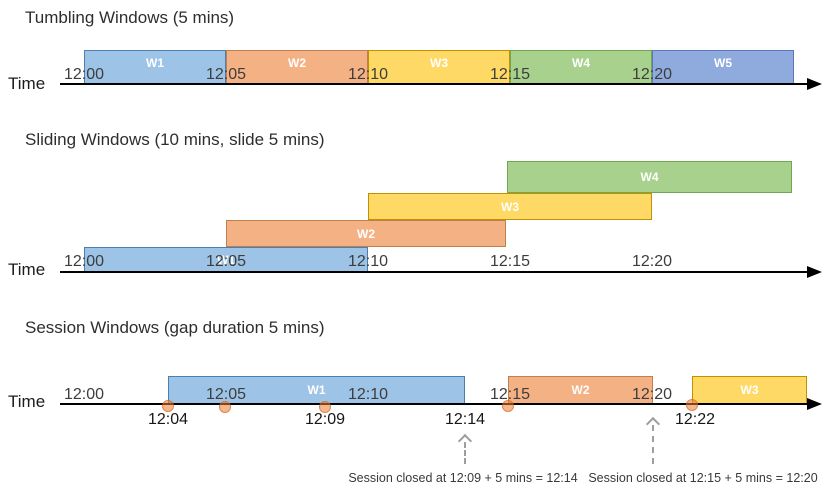  I want to click on sliding-window-w4: W4, so click(649, 177).